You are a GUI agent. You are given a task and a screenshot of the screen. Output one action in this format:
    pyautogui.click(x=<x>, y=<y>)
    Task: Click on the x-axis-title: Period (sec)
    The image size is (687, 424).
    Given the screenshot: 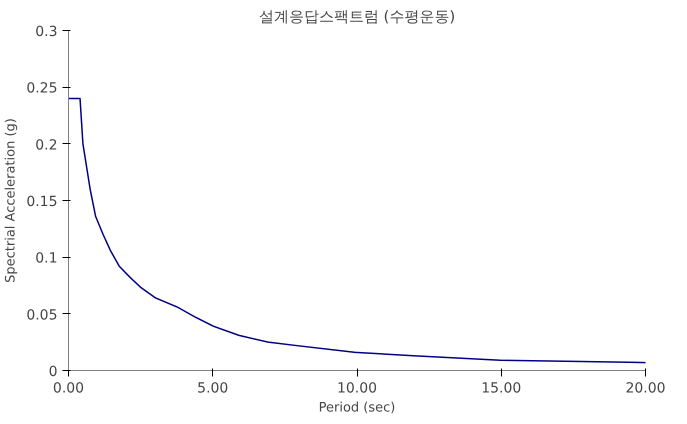 What is the action you would take?
    pyautogui.click(x=357, y=408)
    